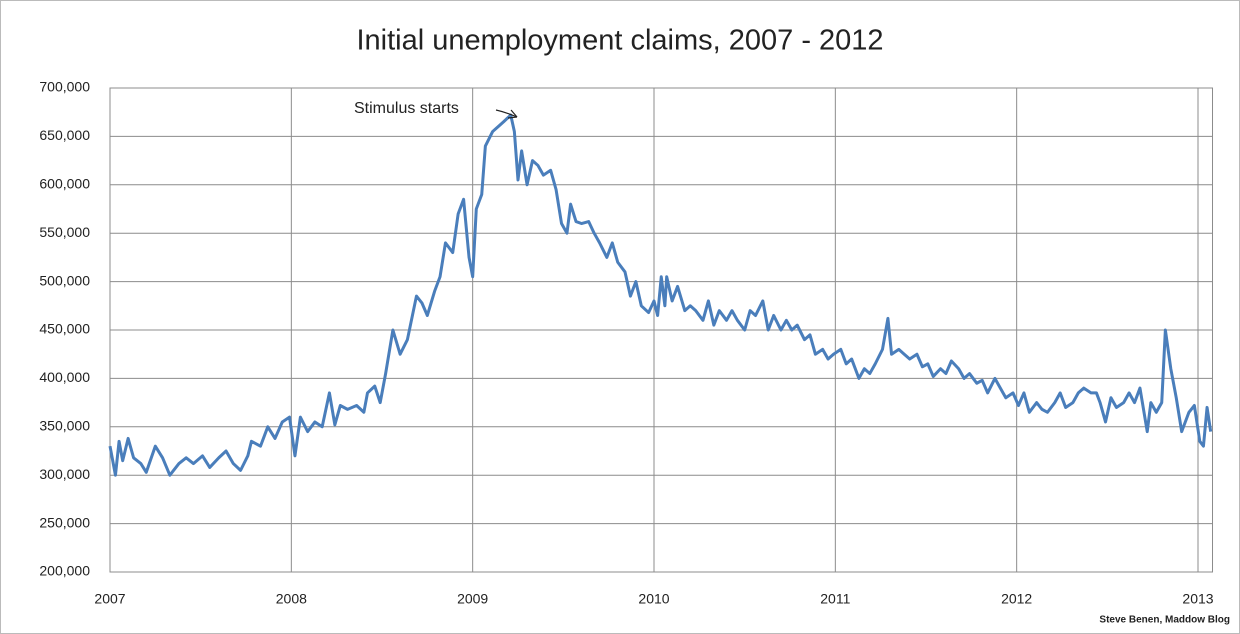  Describe the element at coordinates (109, 599) in the screenshot. I see `x-tick-label: 2007` at that location.